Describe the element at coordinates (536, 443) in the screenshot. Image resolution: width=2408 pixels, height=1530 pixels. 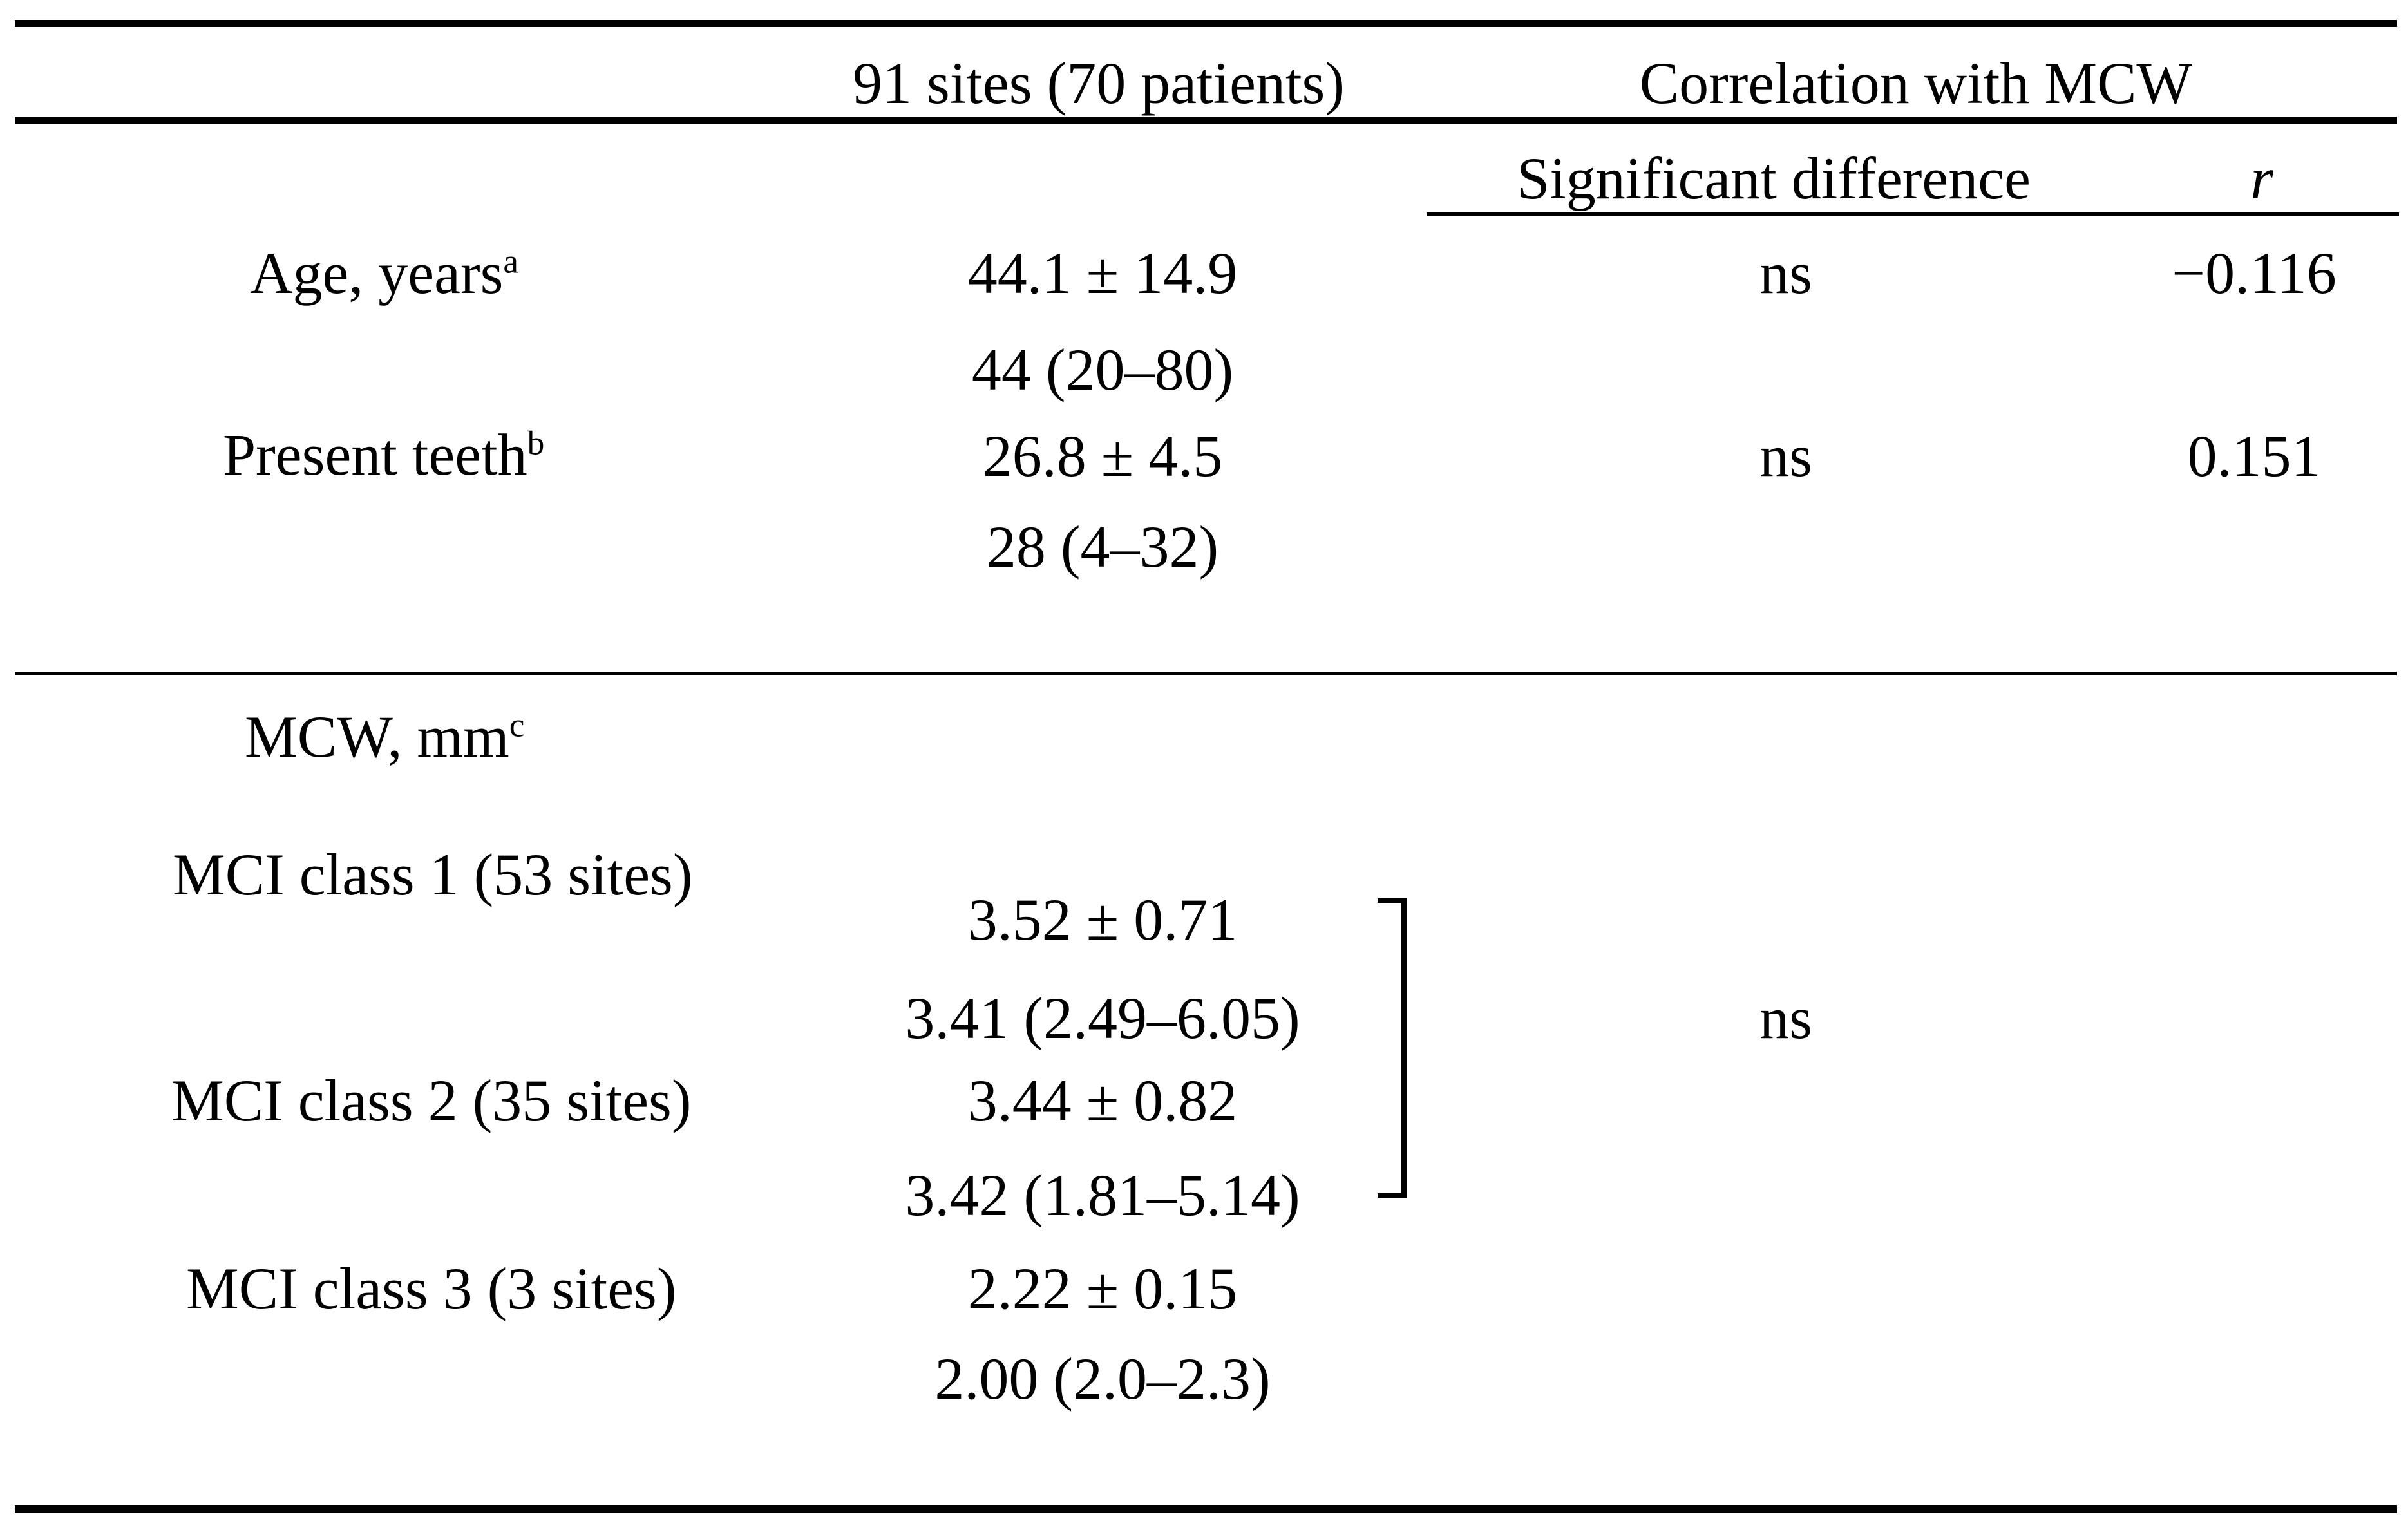
I see `footnote-mark-b: b` at that location.